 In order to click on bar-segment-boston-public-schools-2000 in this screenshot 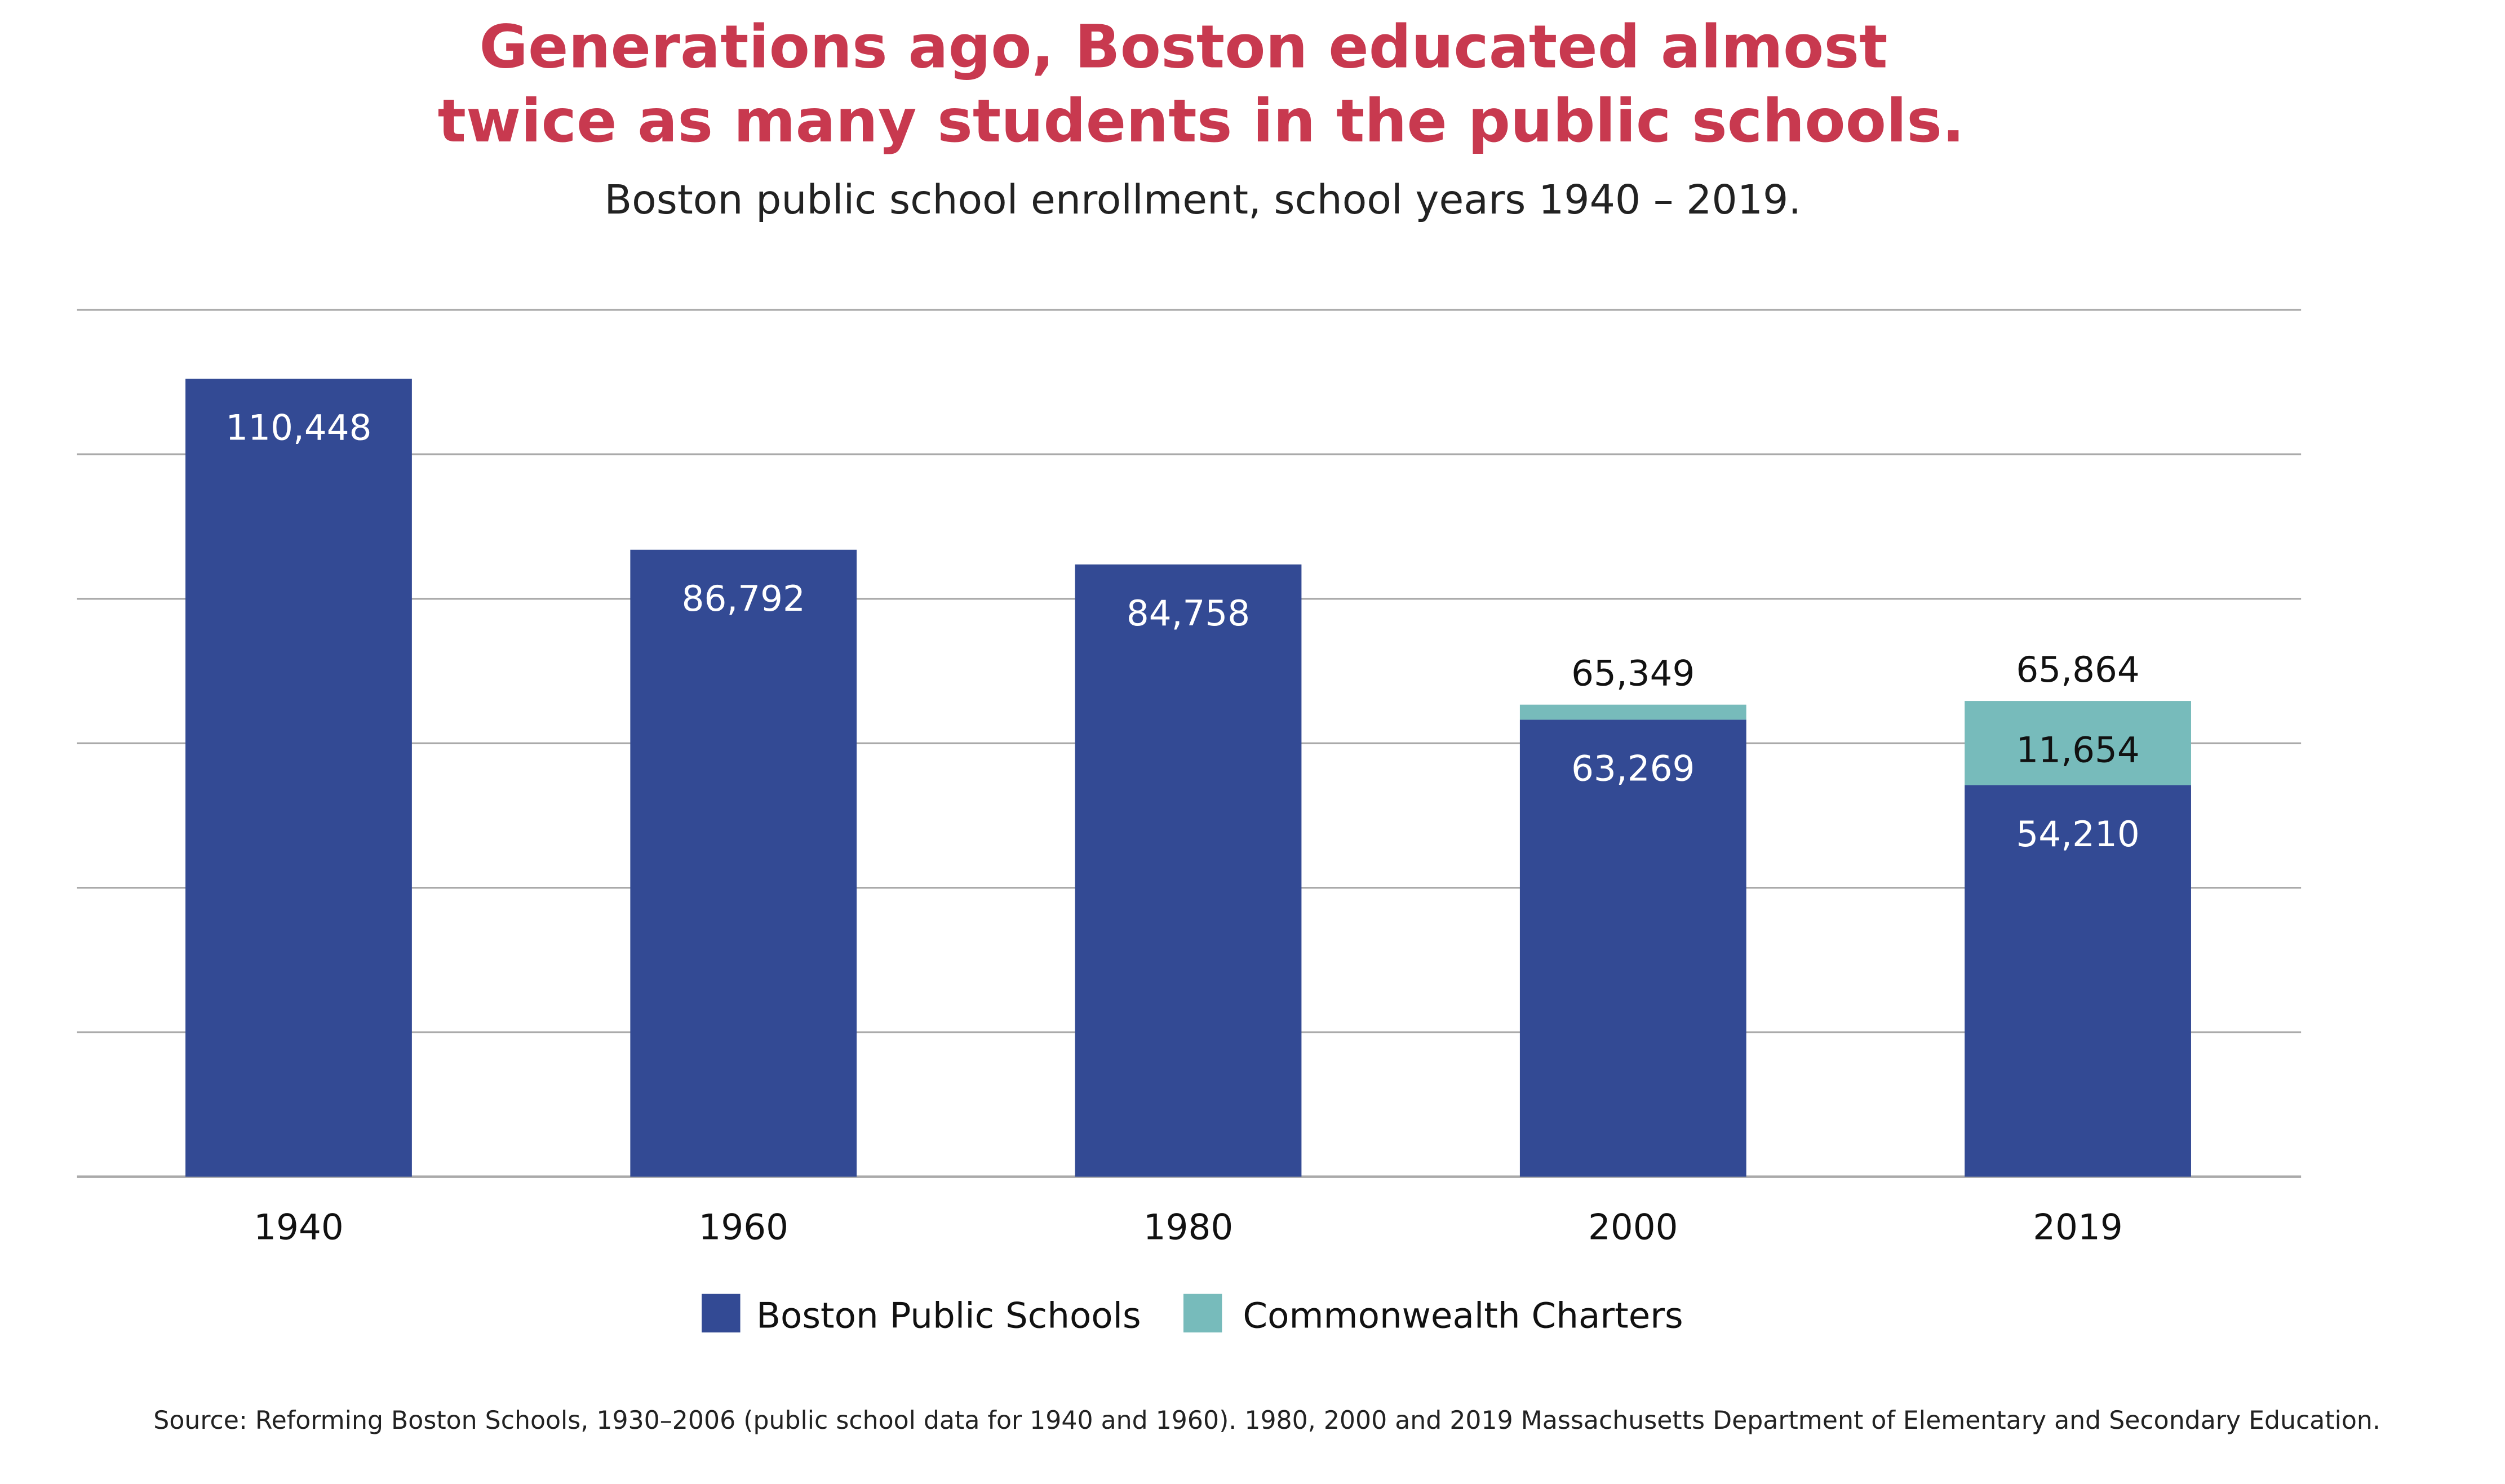, I will do `click(1632, 948)`.